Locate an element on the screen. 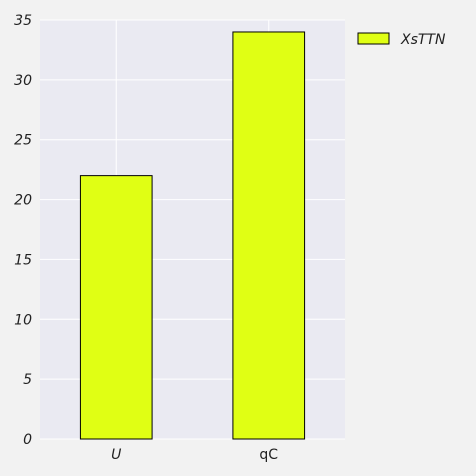  y-tick-label: 35 is located at coordinates (23, 21).